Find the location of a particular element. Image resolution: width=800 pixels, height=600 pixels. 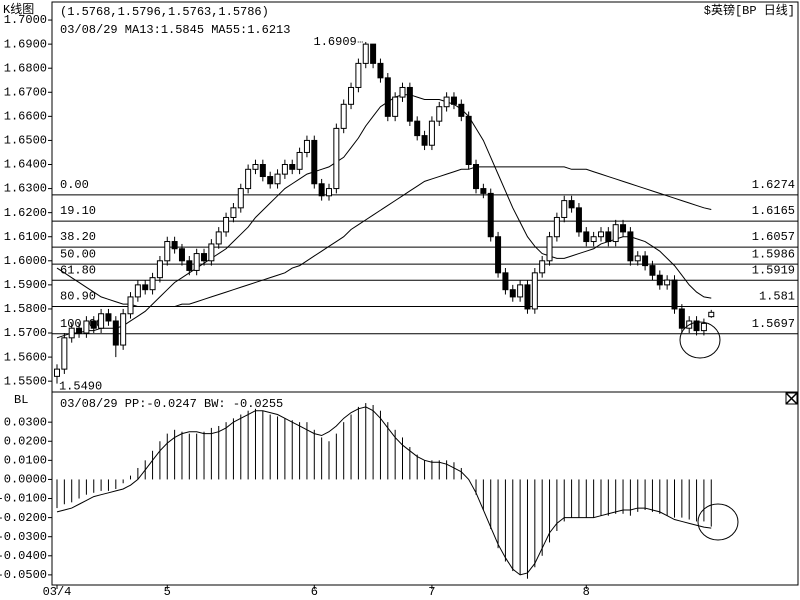

fib-ratio-label: 19.10 is located at coordinates (78, 211).